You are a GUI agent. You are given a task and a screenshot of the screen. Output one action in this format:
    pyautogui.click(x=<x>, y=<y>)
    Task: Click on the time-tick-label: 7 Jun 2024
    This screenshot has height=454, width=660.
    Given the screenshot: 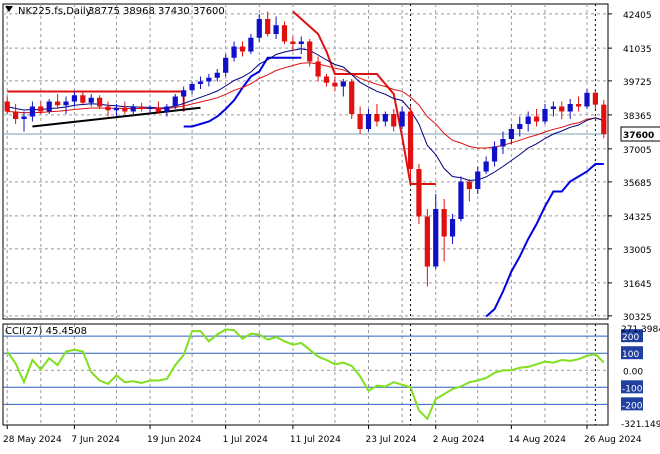 What is the action you would take?
    pyautogui.click(x=95, y=440)
    